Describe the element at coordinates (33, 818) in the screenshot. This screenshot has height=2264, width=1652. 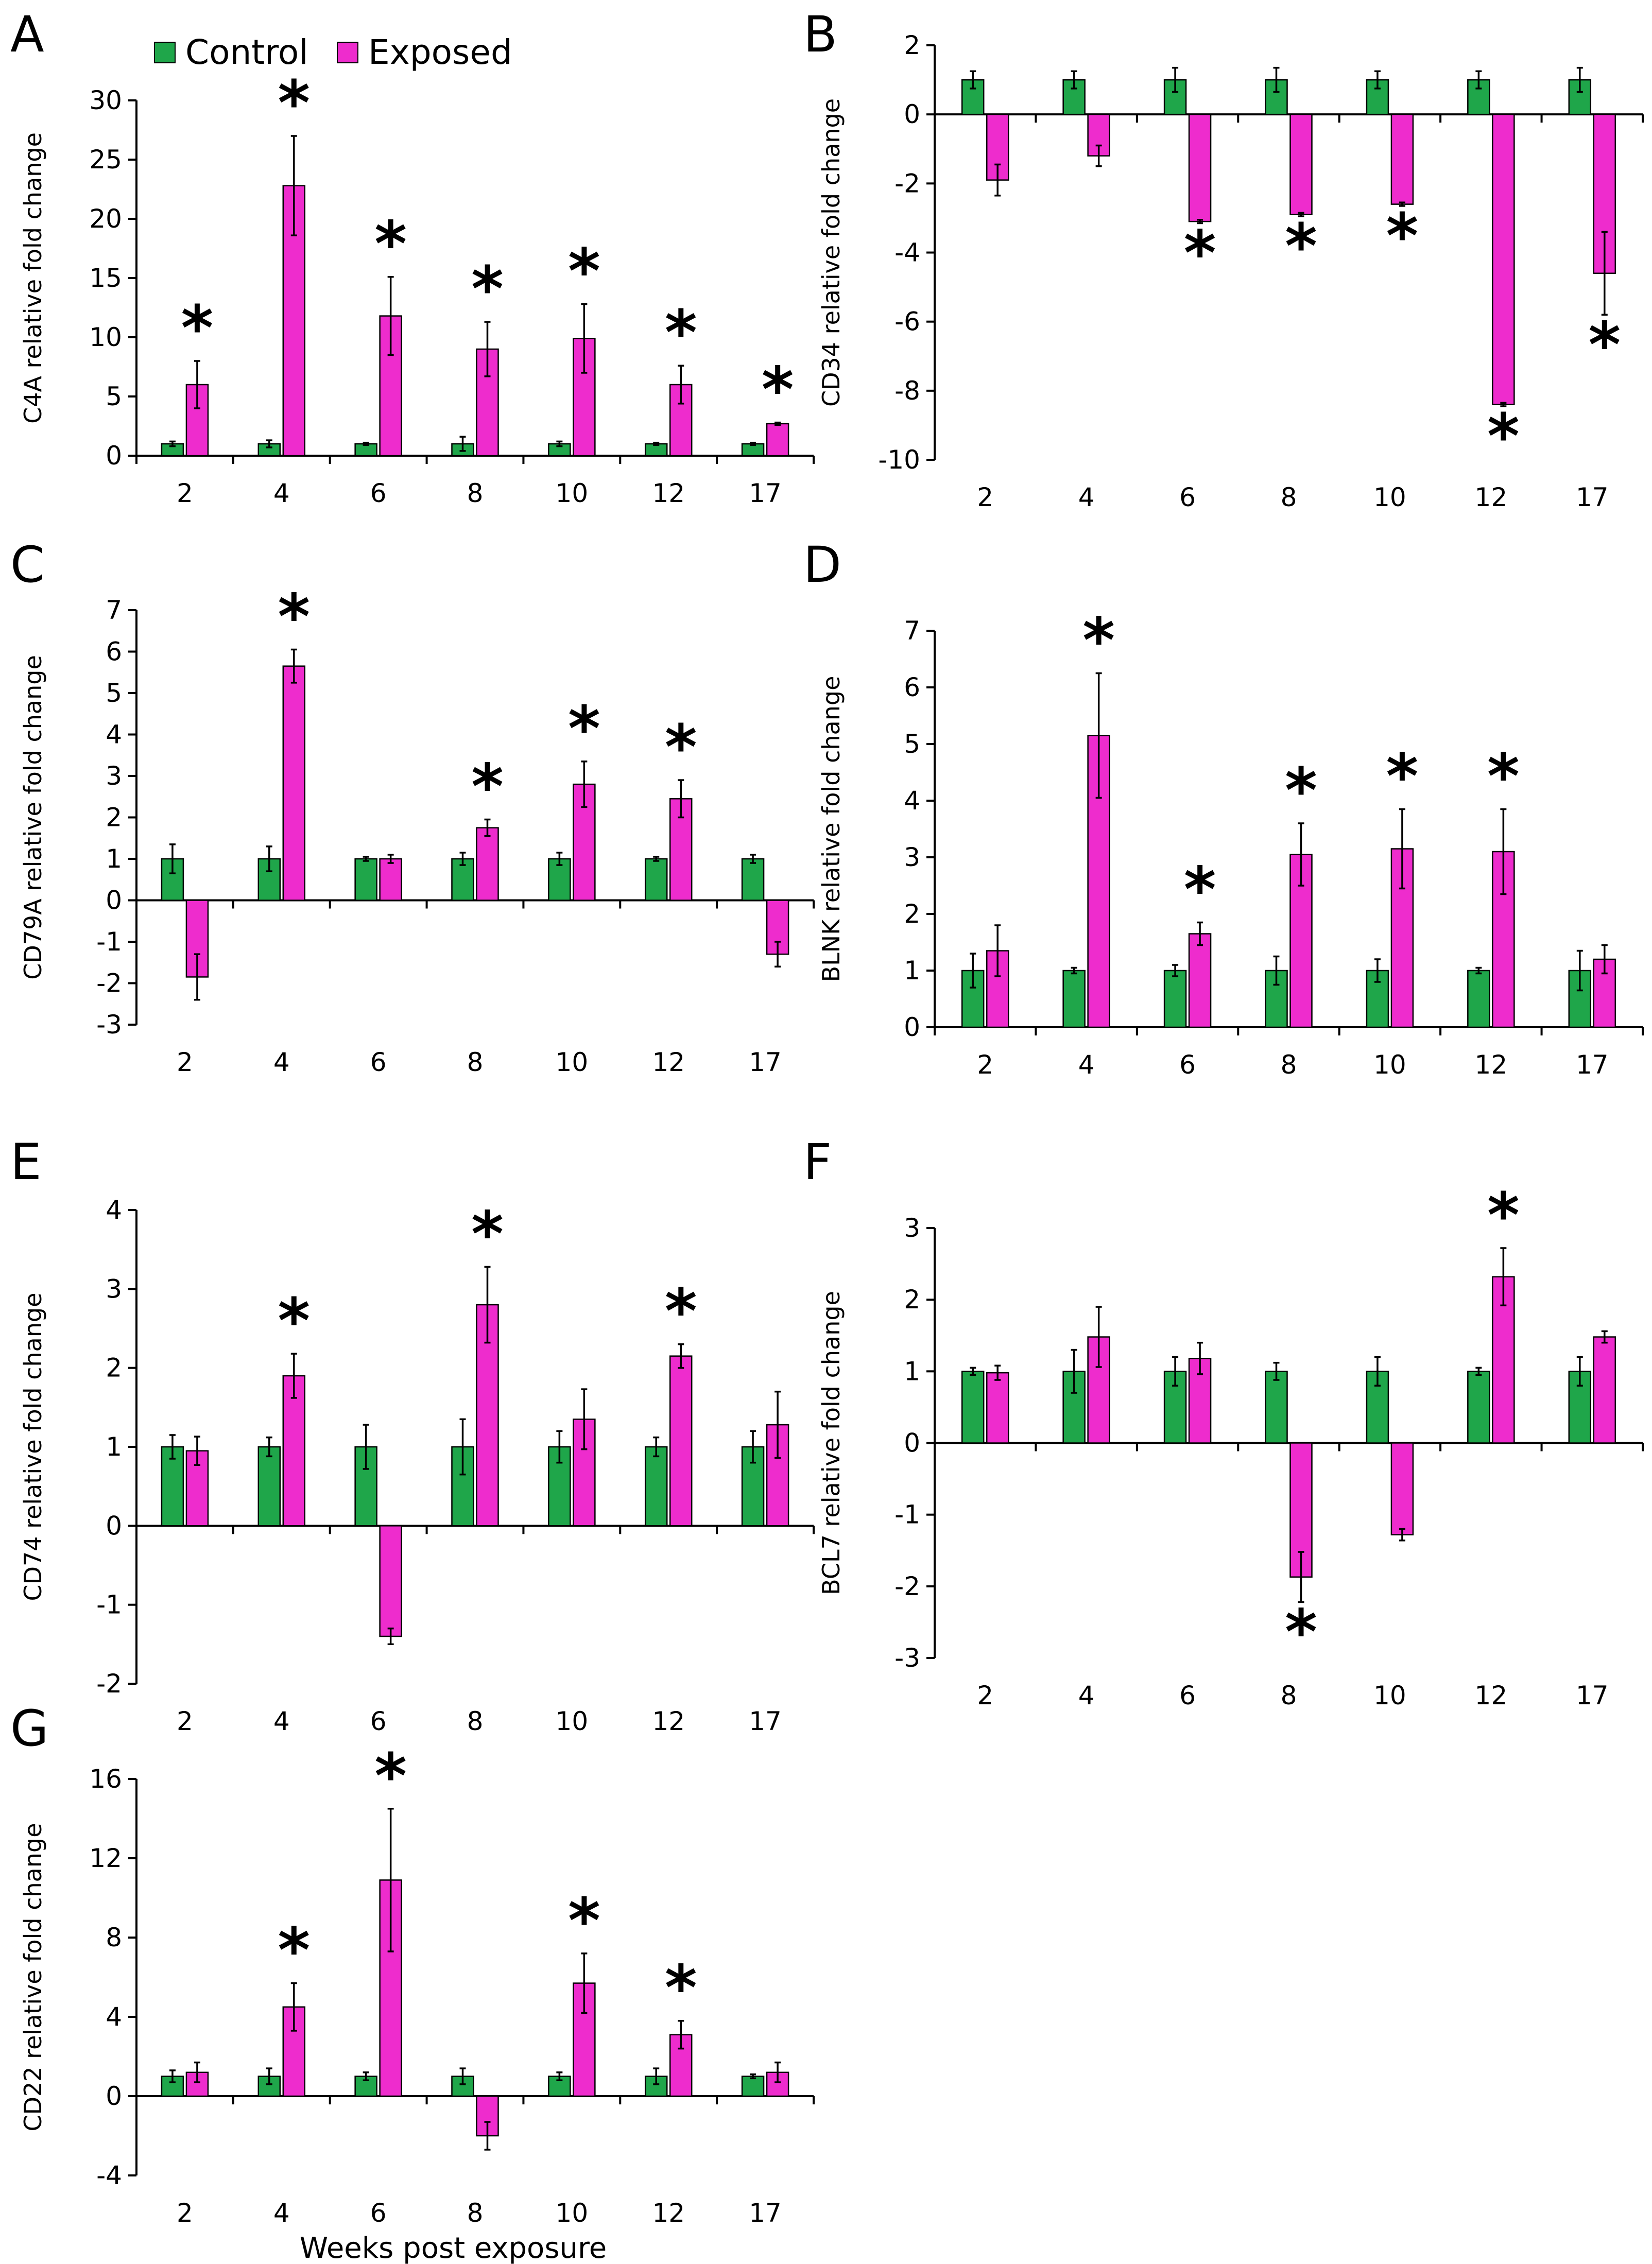
I see `y-axis-label-c: CD79A relative fold change` at that location.